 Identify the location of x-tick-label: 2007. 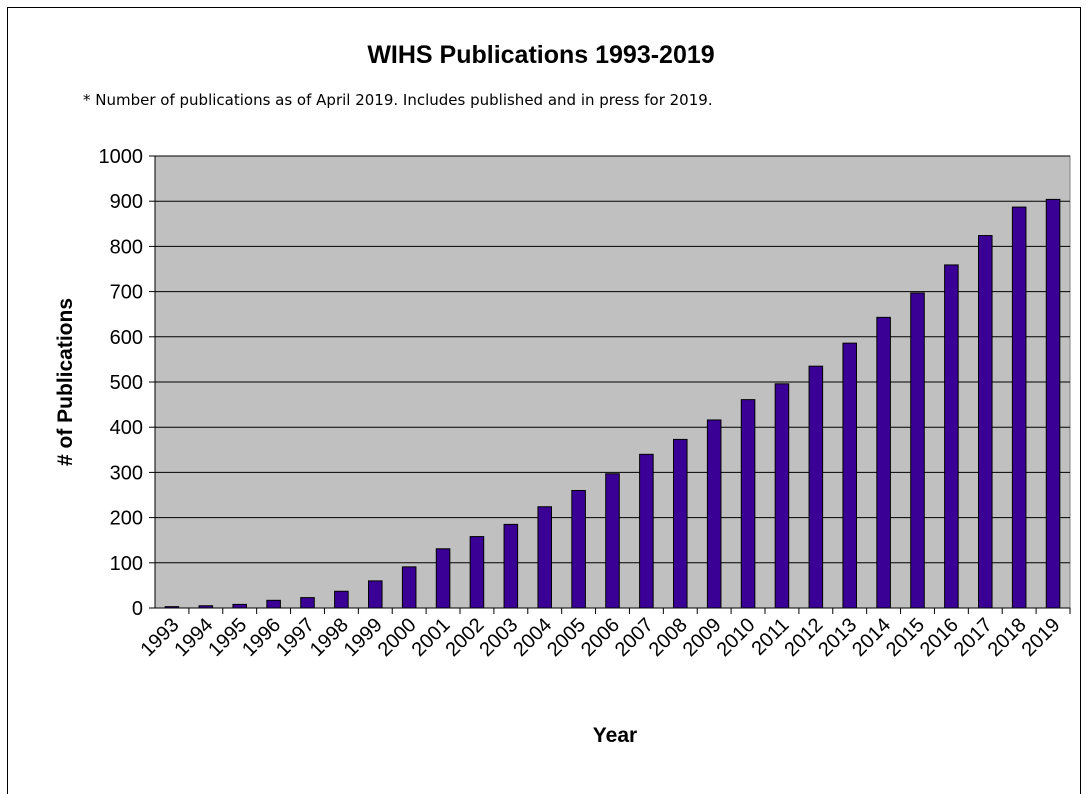
(634, 637).